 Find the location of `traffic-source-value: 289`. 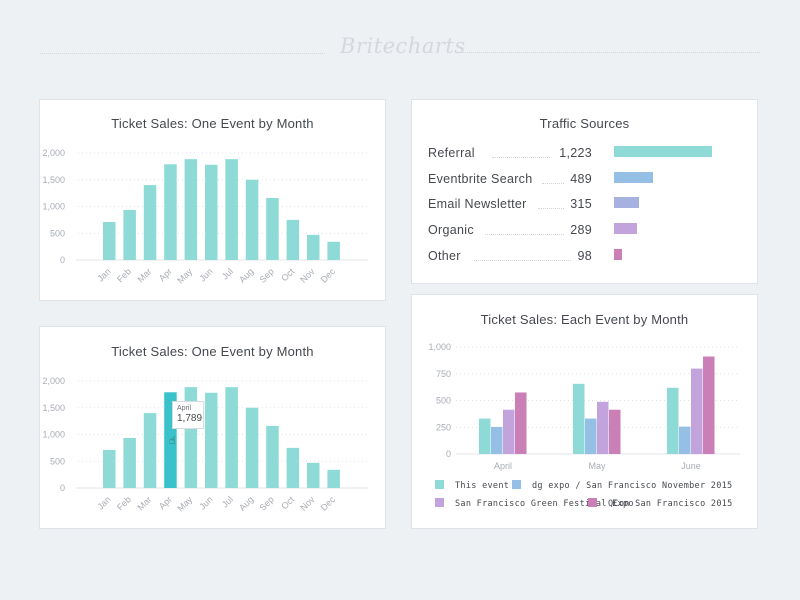

traffic-source-value: 289 is located at coordinates (581, 230).